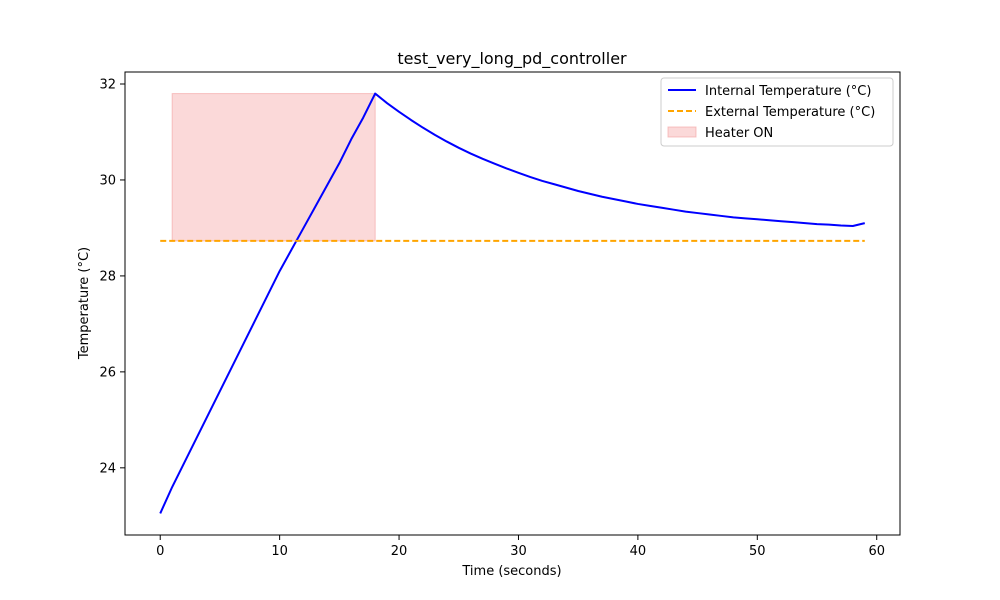  Describe the element at coordinates (107, 468) in the screenshot. I see `y-tick-label: 24` at that location.